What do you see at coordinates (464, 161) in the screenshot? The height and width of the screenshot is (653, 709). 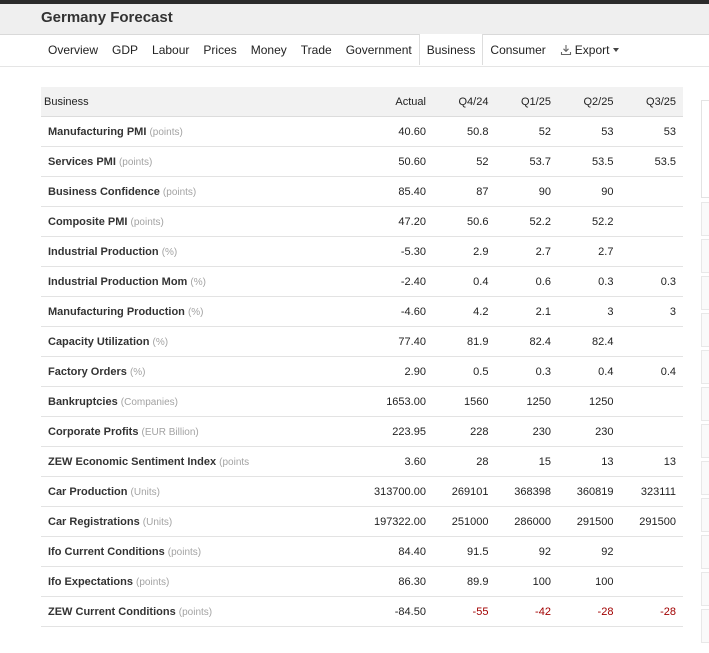 I see `value-cell-q4-24: 52` at bounding box center [464, 161].